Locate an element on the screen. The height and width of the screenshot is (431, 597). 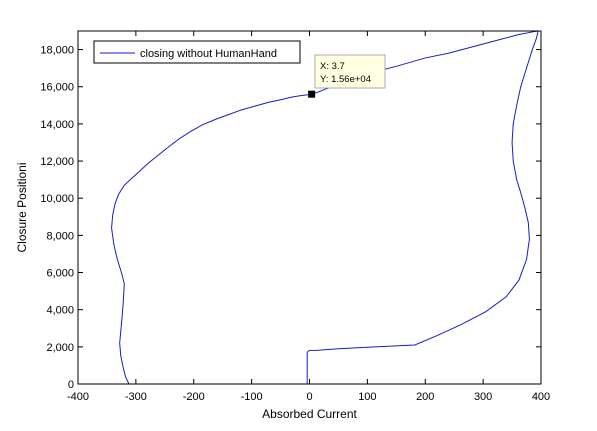
datatip: X: 3.7 Y: 1.56e+04 is located at coordinates (347, 76).